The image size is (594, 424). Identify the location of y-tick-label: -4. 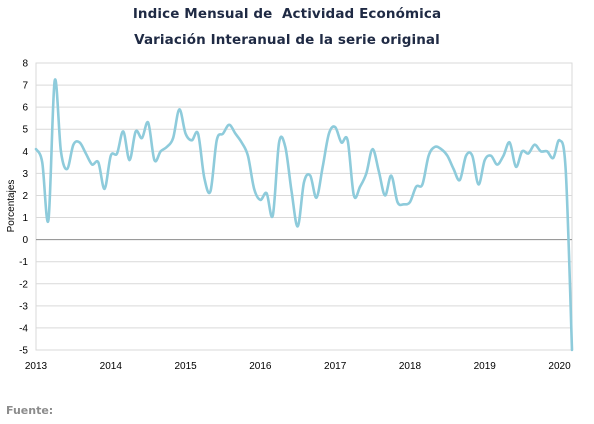
(23, 328).